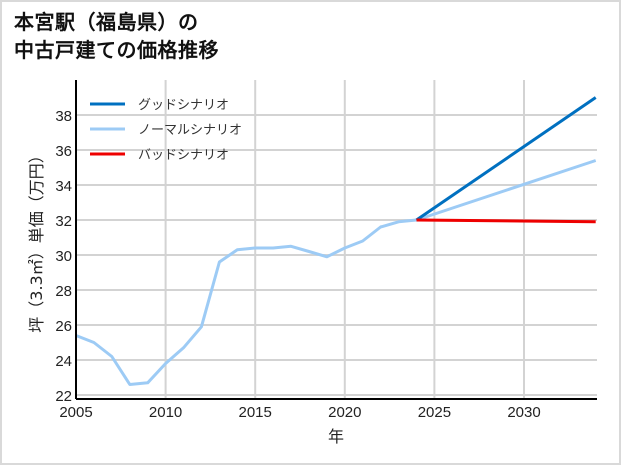  What do you see at coordinates (183, 105) in the screenshot?
I see `legend-label: グッドシナリオ` at bounding box center [183, 105].